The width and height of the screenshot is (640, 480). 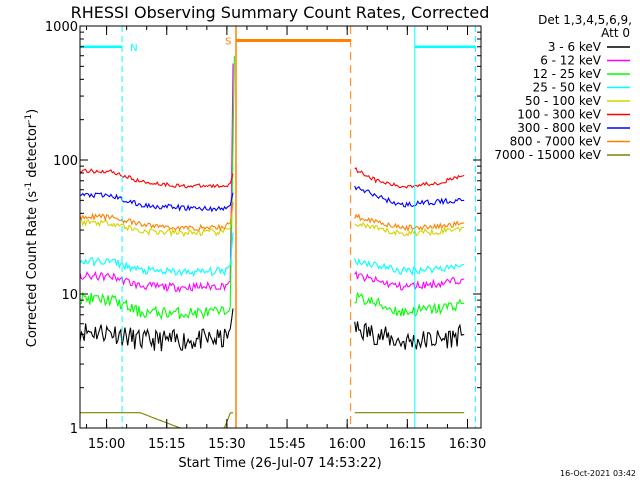 I want to click on series-line-6-12-kev-after-gap, so click(x=409, y=280).